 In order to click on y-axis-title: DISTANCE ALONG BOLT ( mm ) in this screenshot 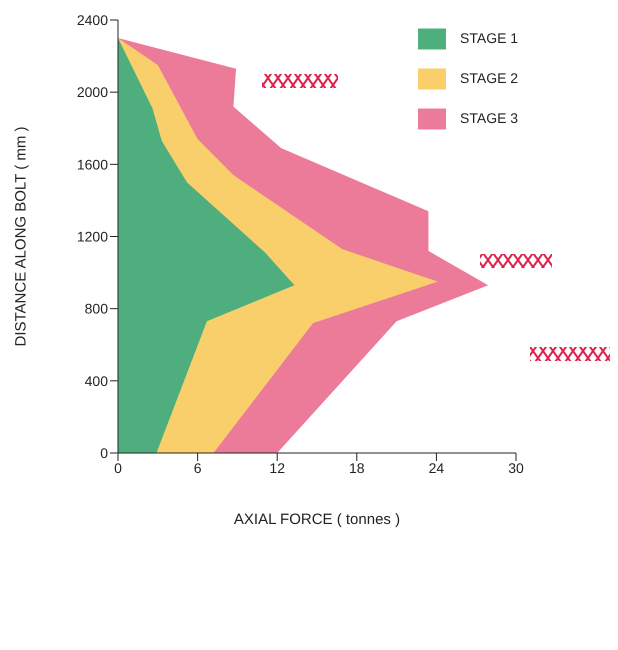, I will do `click(21, 236)`.